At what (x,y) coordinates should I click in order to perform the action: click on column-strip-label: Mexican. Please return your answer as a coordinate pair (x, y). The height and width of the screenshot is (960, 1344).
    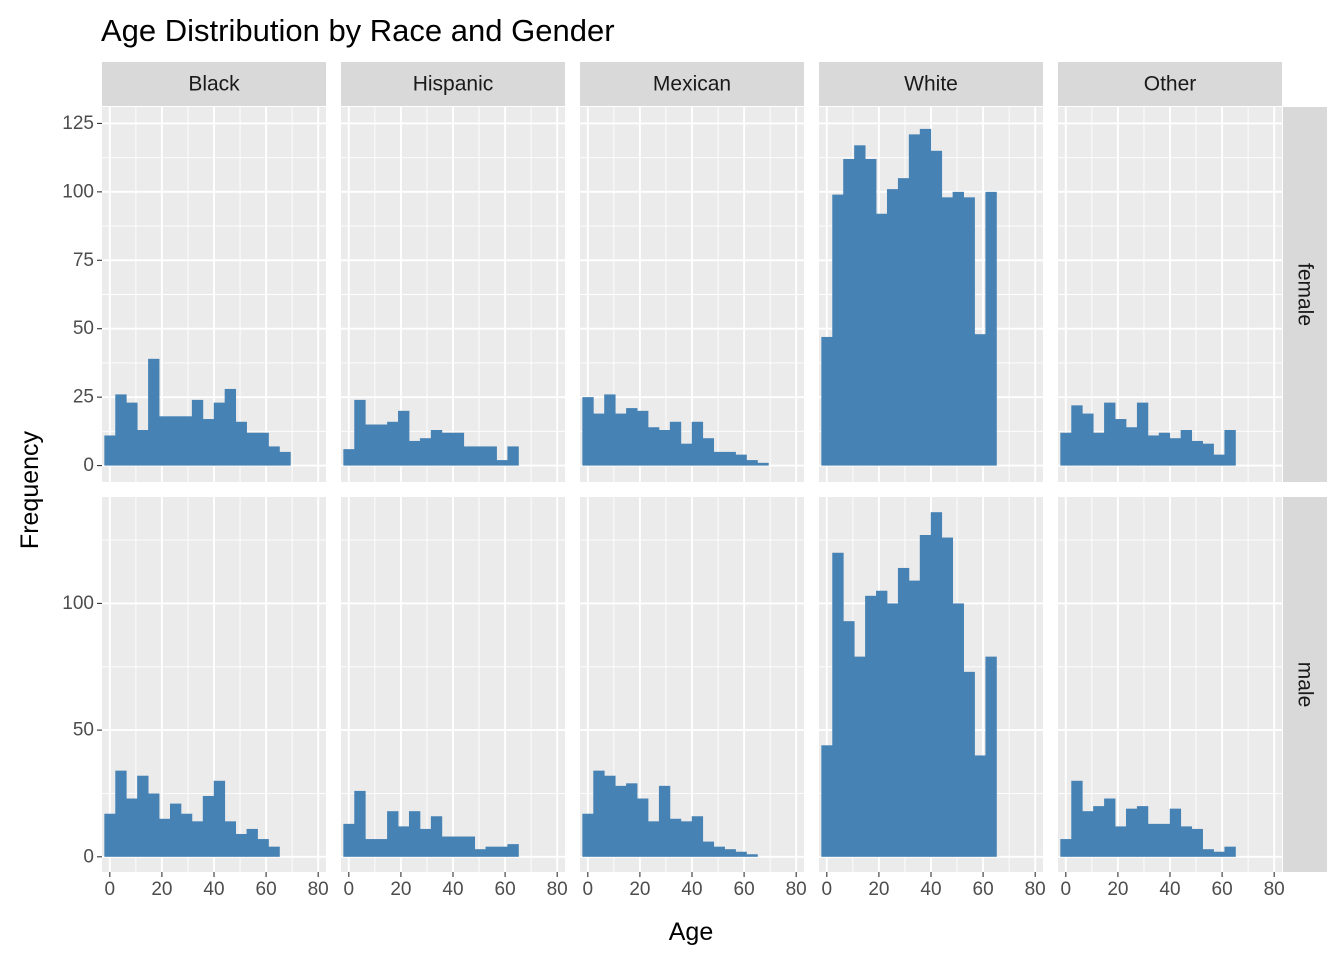
    Looking at the image, I should click on (692, 84).